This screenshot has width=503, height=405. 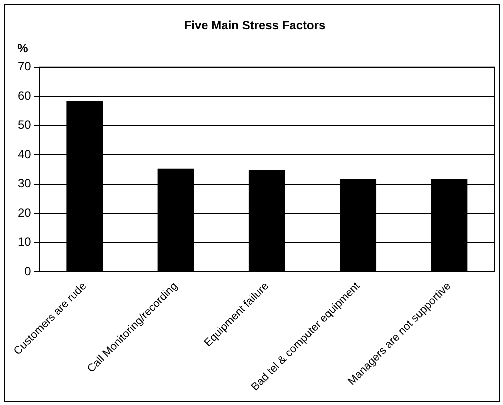 I want to click on y-tick-label: 40, so click(x=25, y=154).